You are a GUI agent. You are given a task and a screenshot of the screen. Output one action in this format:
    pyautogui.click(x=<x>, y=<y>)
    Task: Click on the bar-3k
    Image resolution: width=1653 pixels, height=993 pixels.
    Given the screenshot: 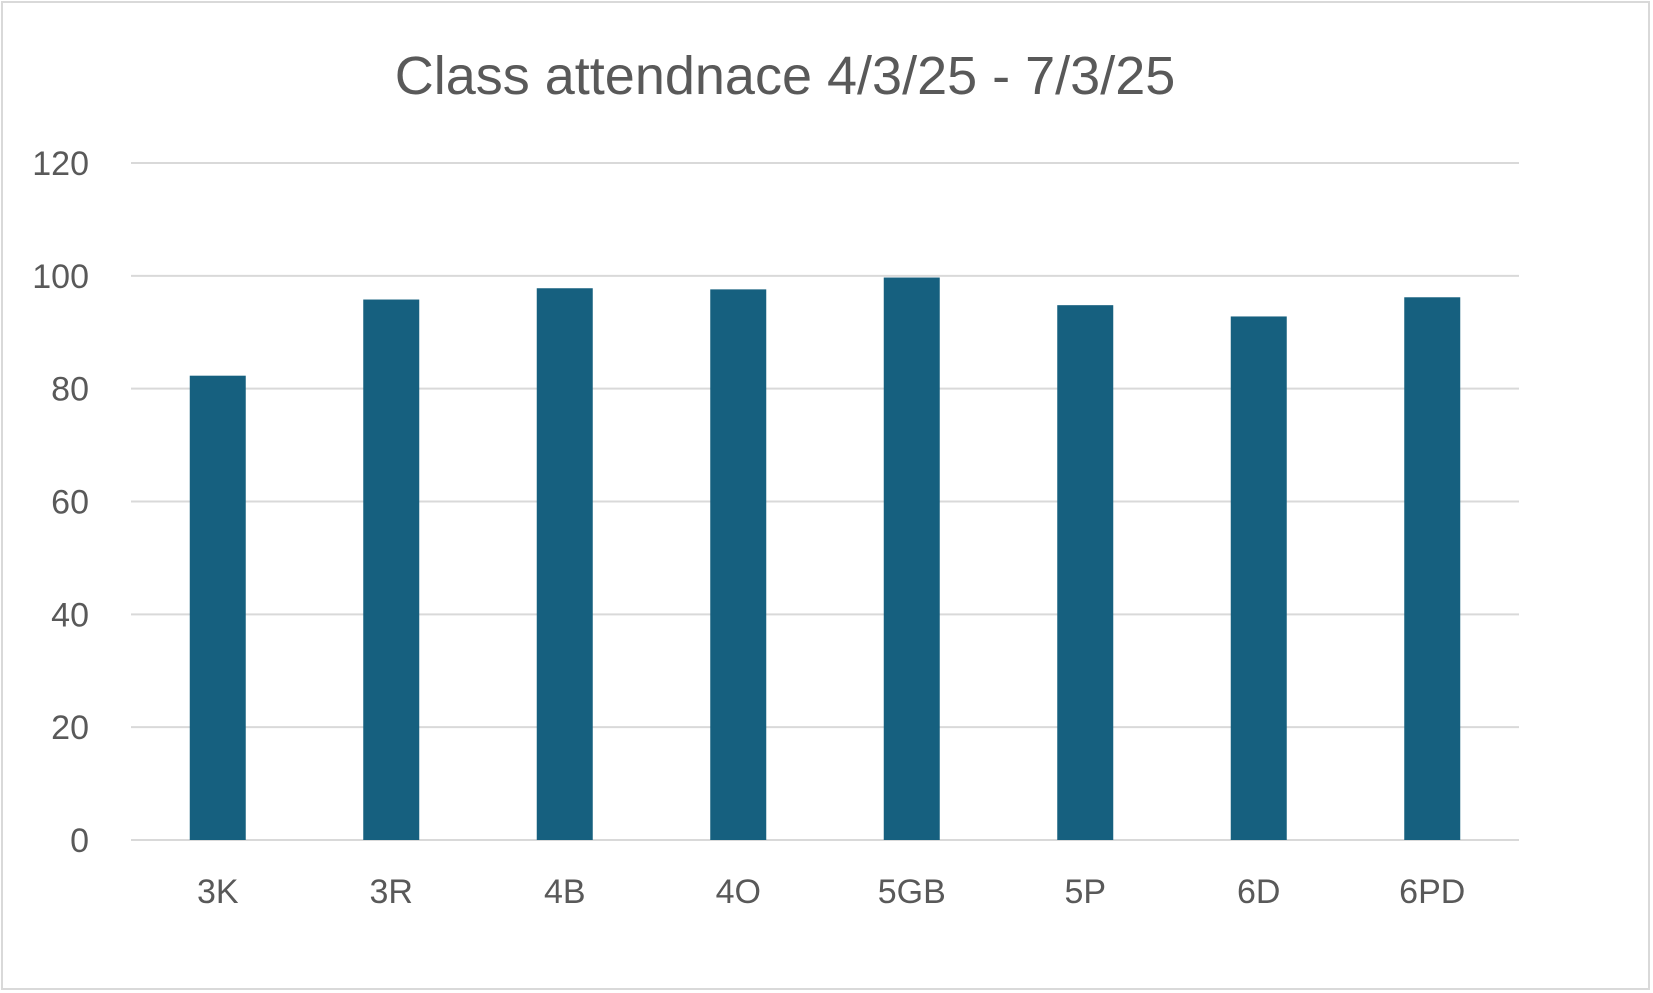 What is the action you would take?
    pyautogui.click(x=217, y=607)
    